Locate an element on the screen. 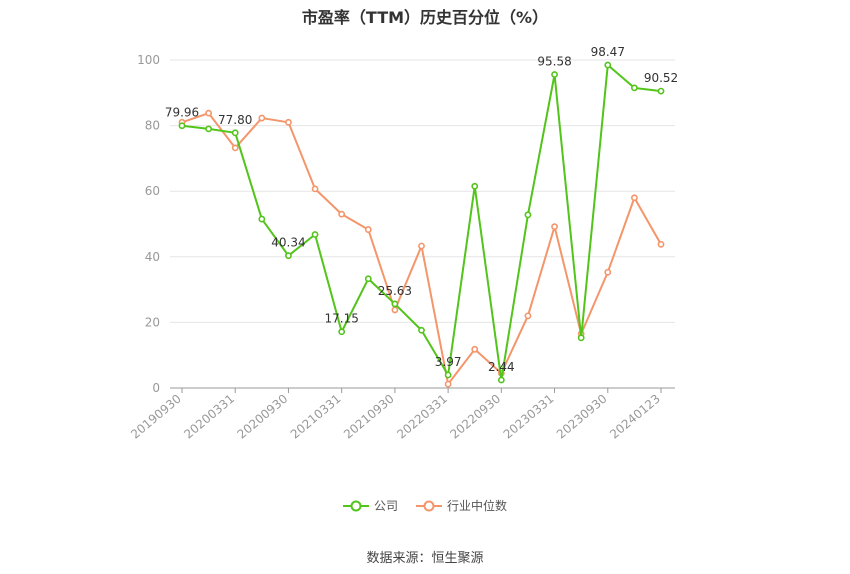 The height and width of the screenshot is (574, 850). data-source: 数据来源：恒生聚源 is located at coordinates (425, 558).